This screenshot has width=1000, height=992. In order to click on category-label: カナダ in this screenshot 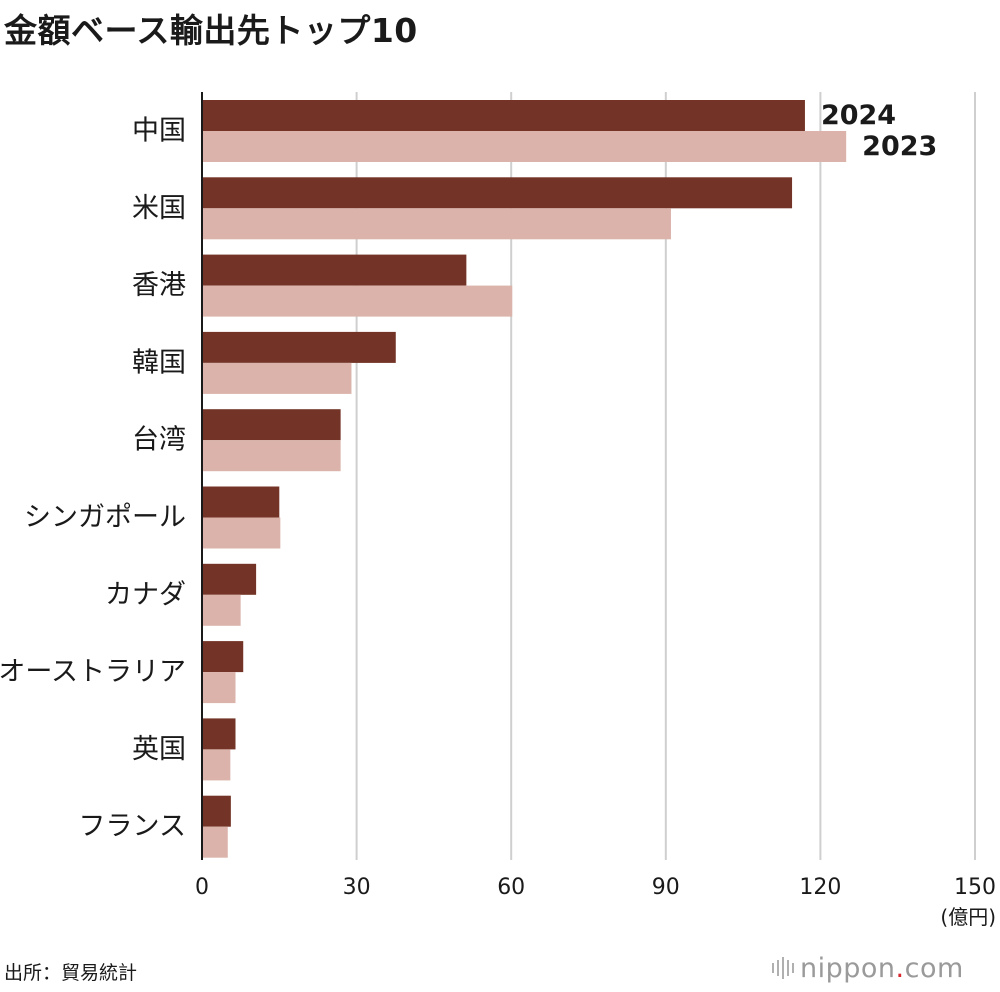, I will do `click(145, 594)`.